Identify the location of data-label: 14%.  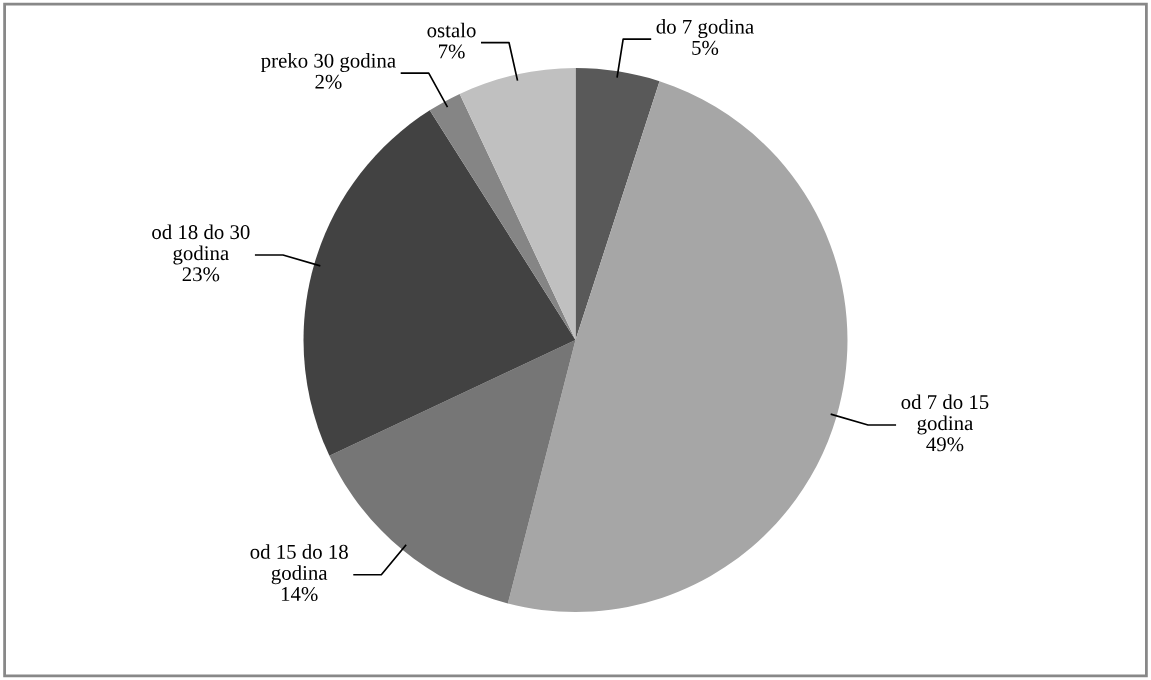
(299, 594).